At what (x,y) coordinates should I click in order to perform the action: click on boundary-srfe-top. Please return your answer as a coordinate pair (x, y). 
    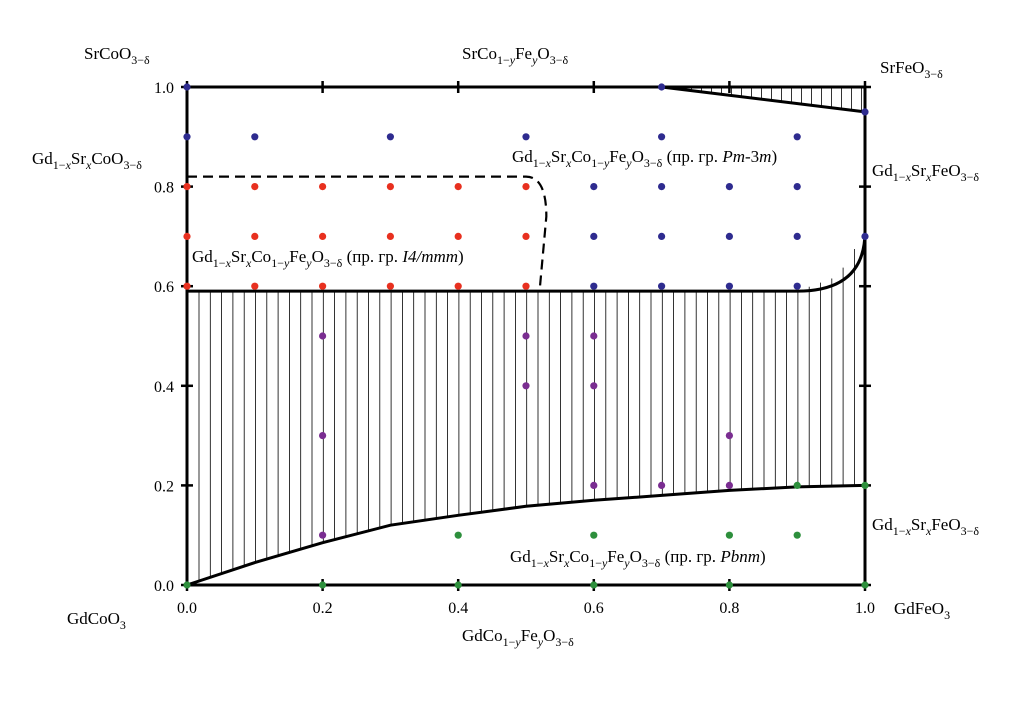
    Looking at the image, I should click on (763, 99).